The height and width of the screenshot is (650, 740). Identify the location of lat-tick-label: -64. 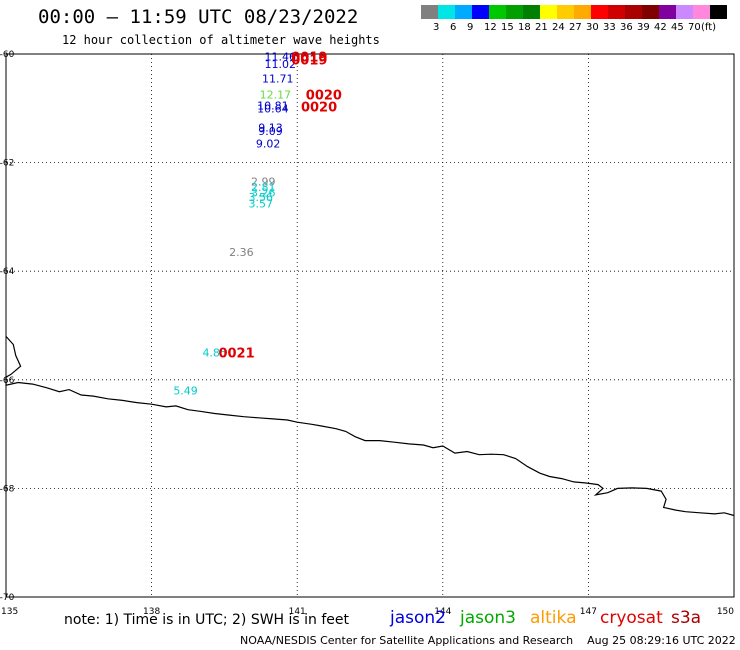
(7, 272).